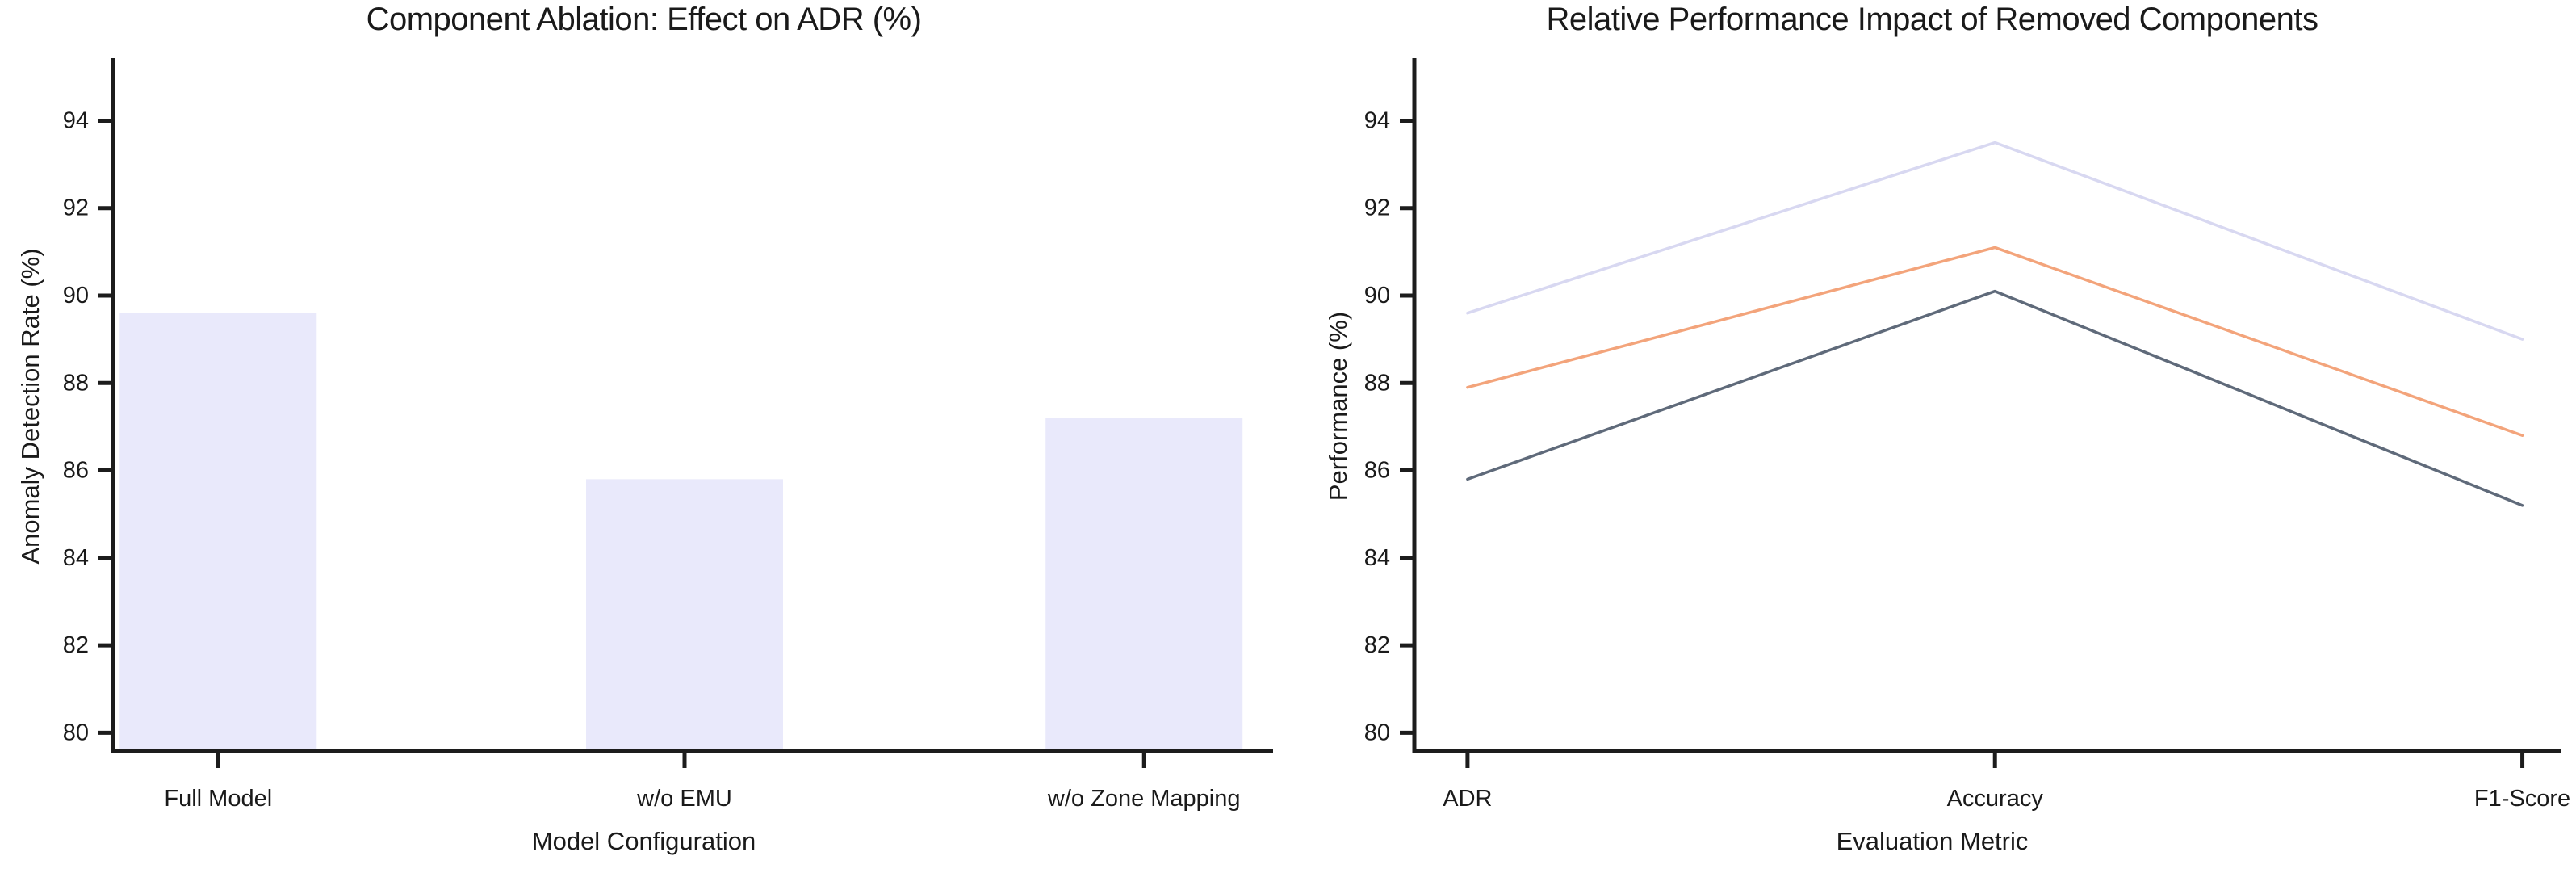 The image size is (2576, 894). What do you see at coordinates (1467, 799) in the screenshot?
I see `x-tick-label: ADR` at bounding box center [1467, 799].